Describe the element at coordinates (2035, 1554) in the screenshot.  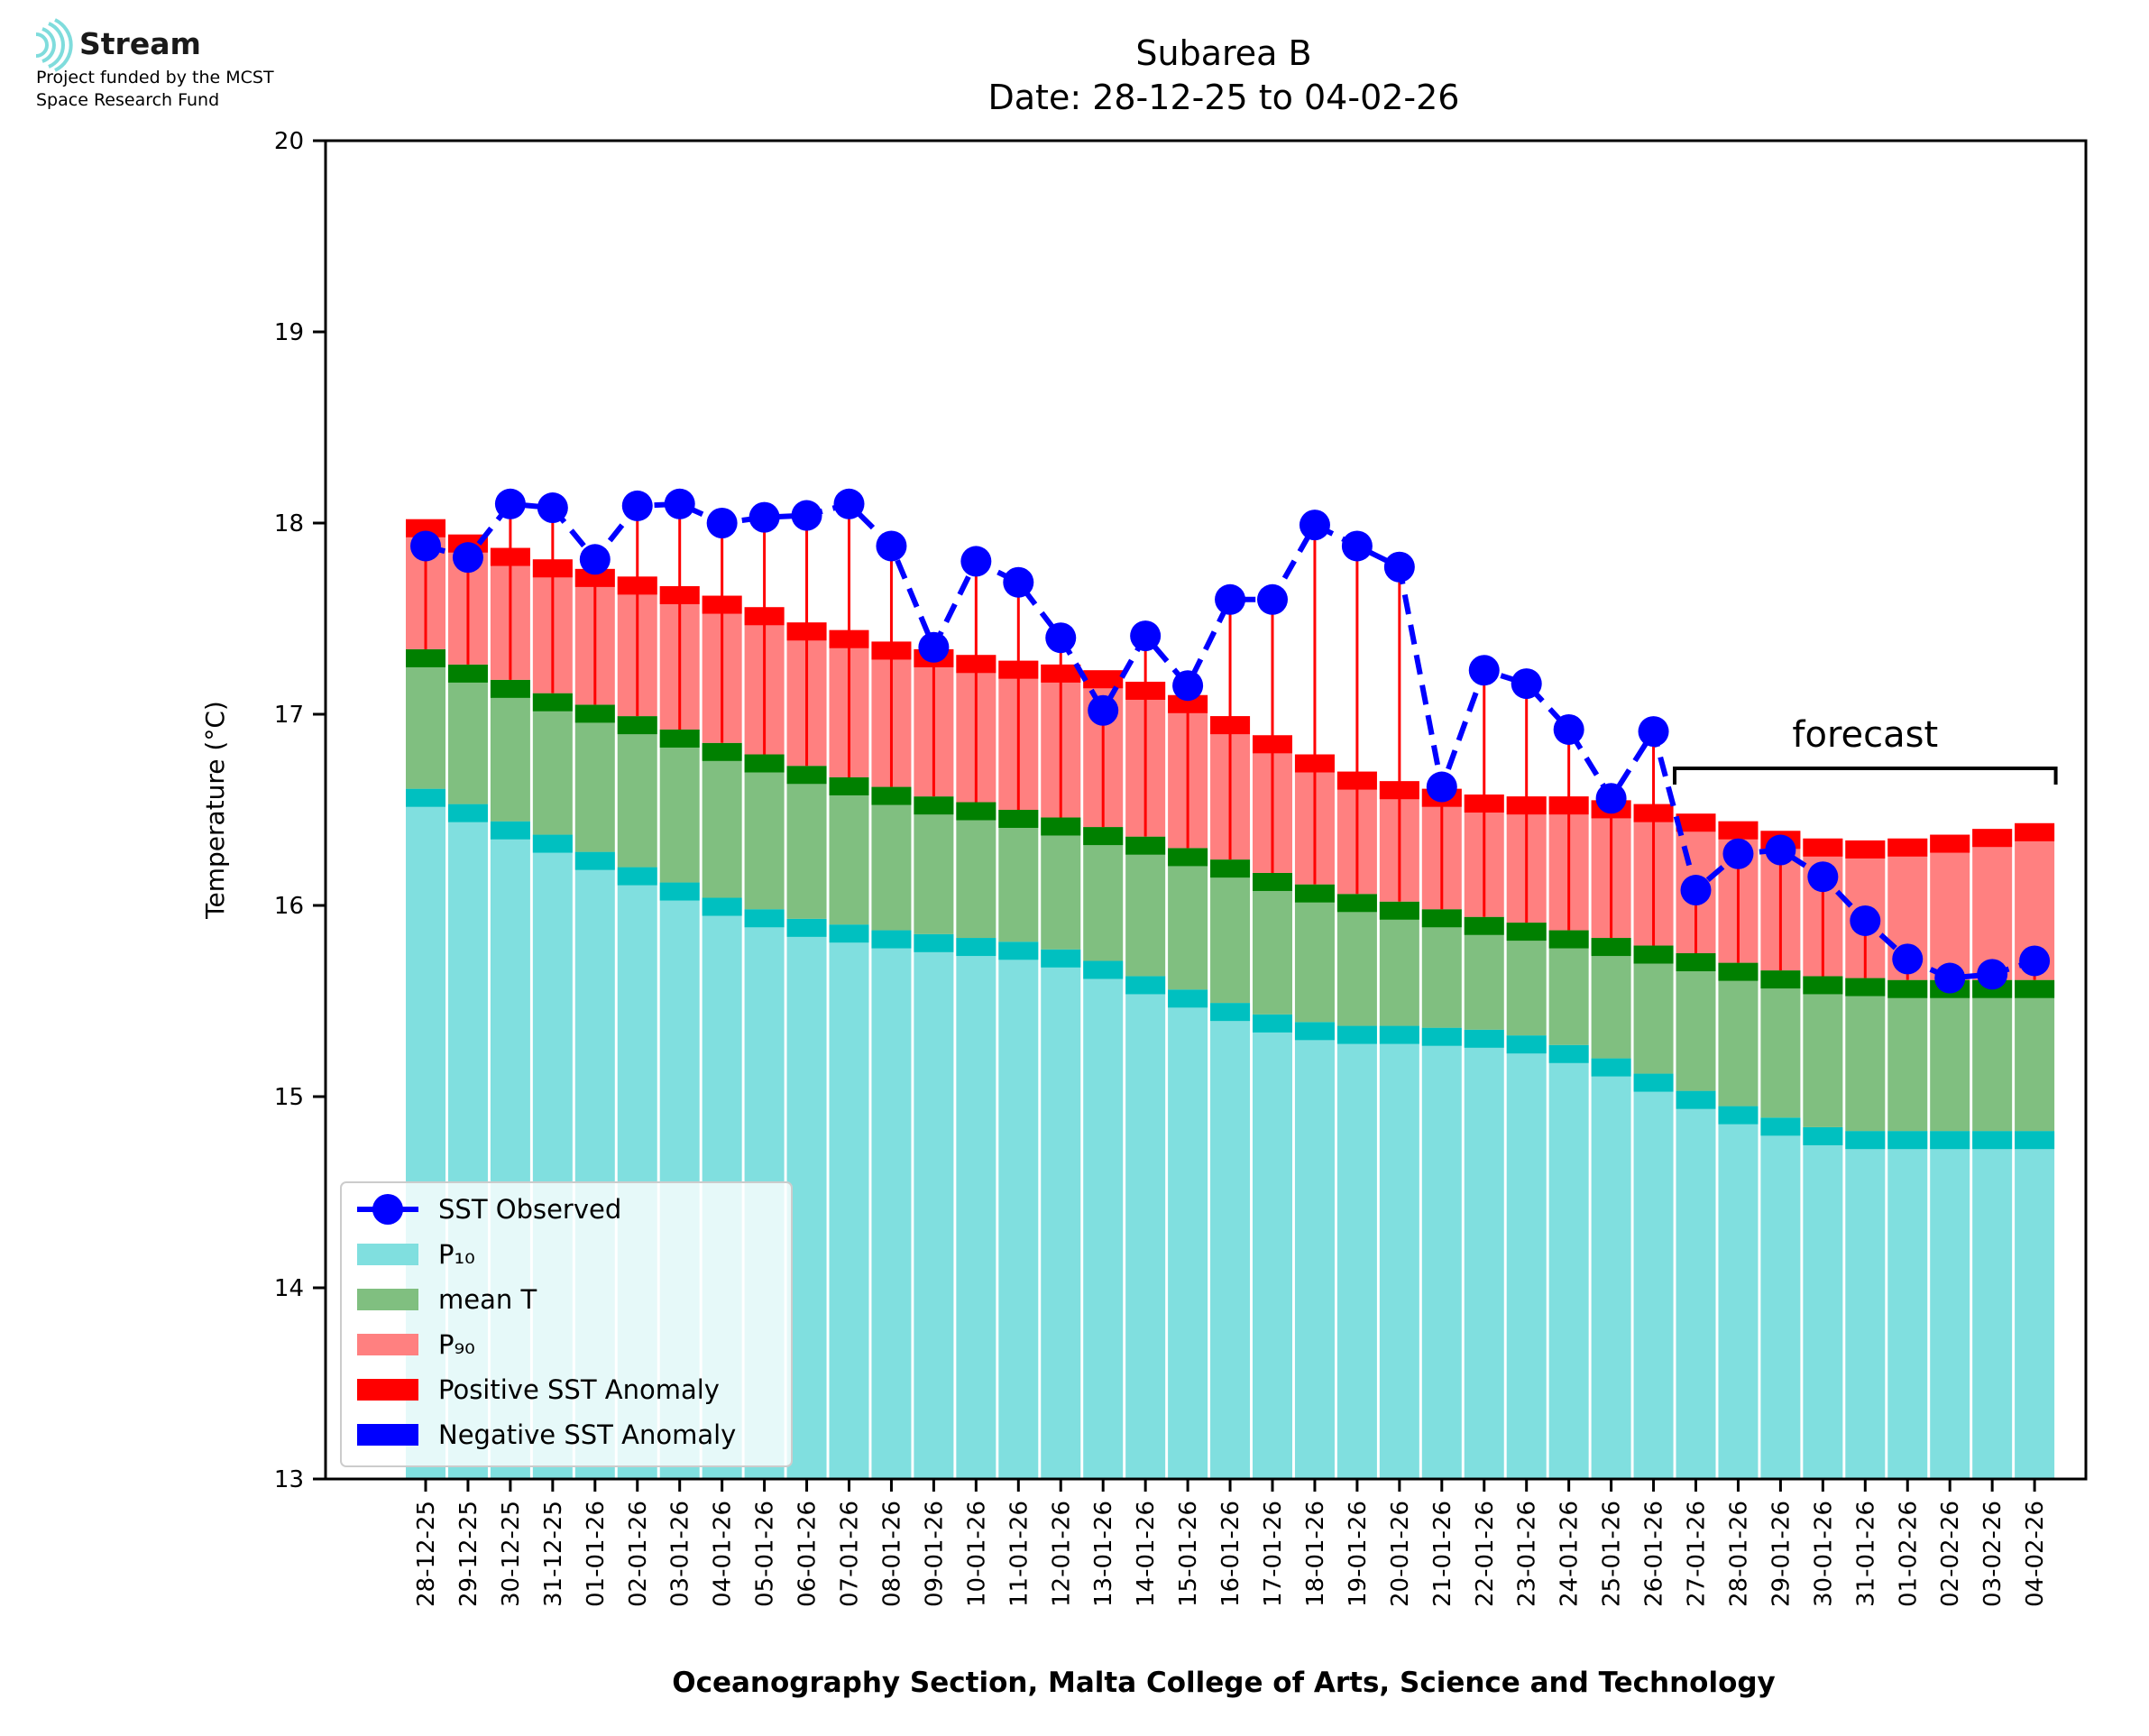
I see `x-tick-label: 04-02-26` at that location.